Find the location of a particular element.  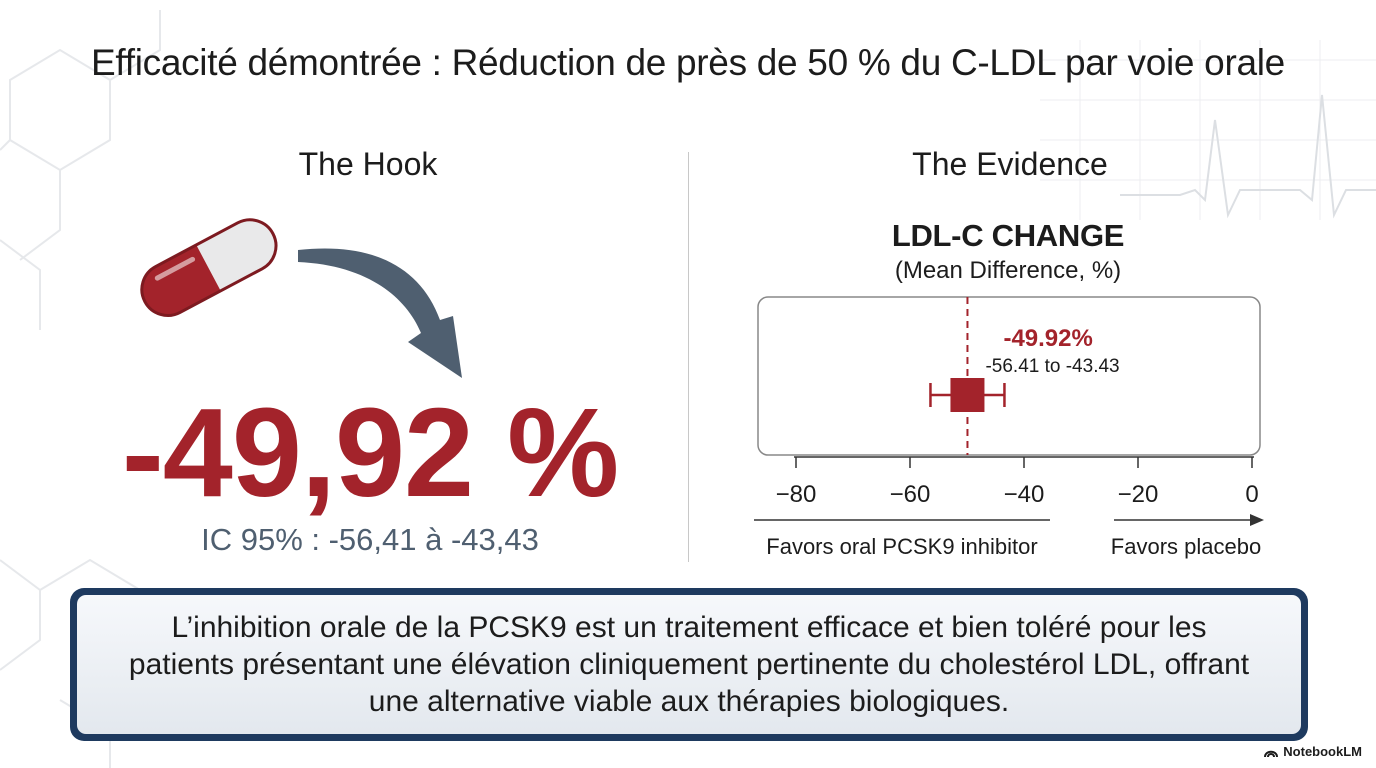

hook-heading: The Hook is located at coordinates (368, 164).